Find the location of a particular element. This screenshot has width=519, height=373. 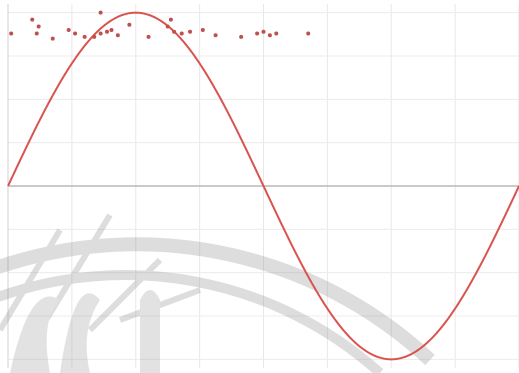

scatter-layer is located at coordinates (160, 25).